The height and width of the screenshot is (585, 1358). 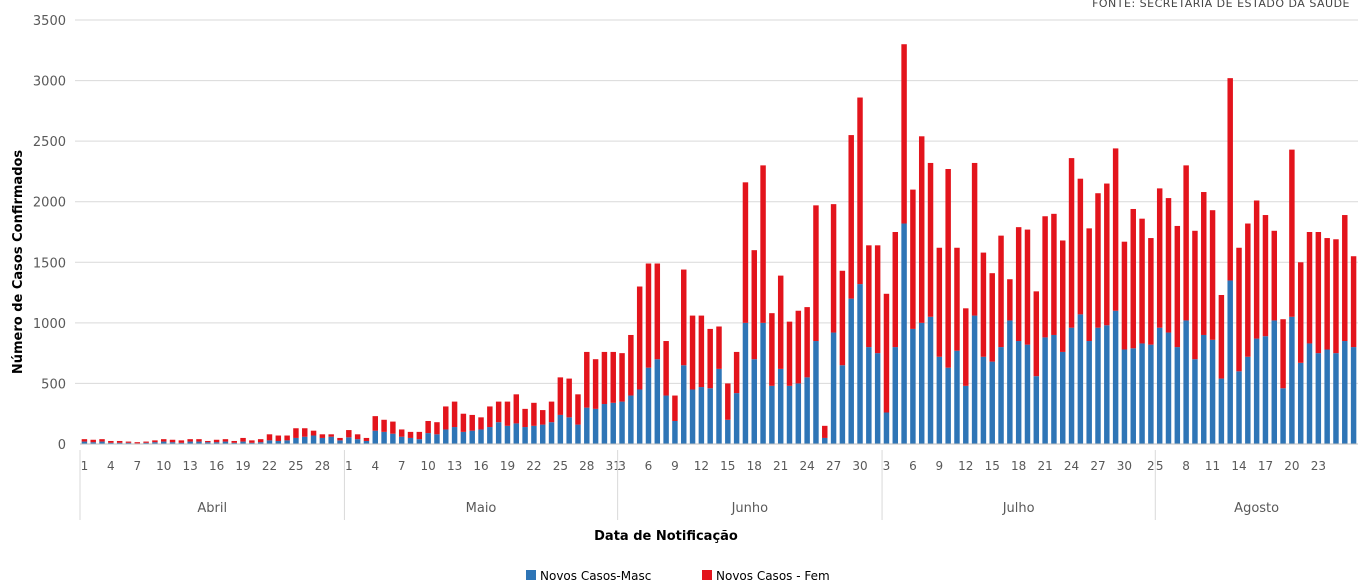 What do you see at coordinates (1212, 466) in the screenshot?
I see `x-tick-label: 11` at bounding box center [1212, 466].